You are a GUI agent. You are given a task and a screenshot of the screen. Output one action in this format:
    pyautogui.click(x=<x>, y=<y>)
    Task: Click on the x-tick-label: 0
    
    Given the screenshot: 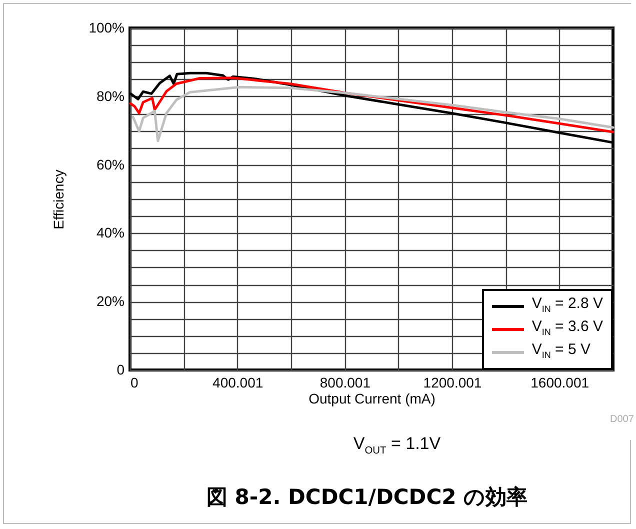 What is the action you would take?
    pyautogui.click(x=134, y=382)
    